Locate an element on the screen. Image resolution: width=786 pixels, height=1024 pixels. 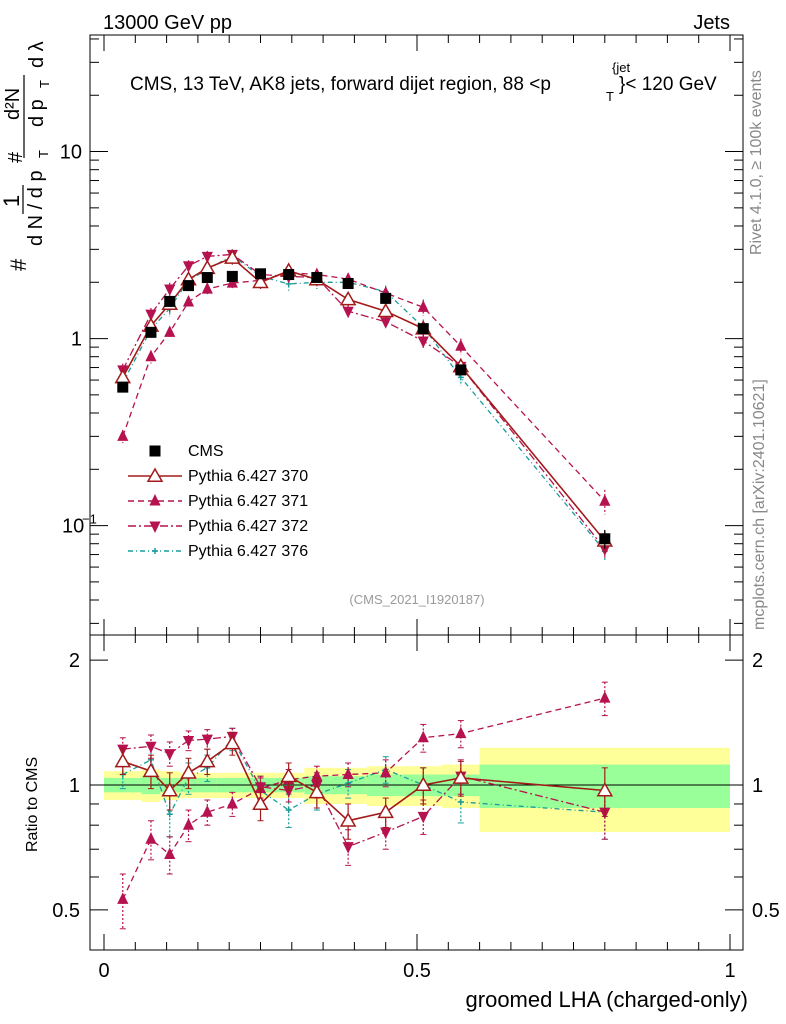
ylabel-dpt: d p is located at coordinates (37, 113).